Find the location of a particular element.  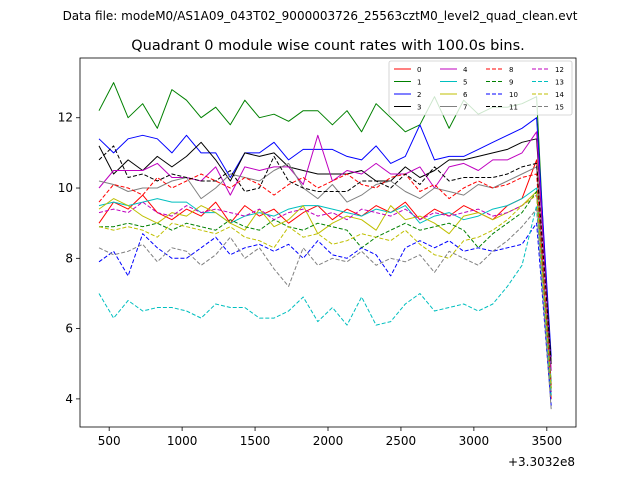

legend-label-0: 0 is located at coordinates (419, 70).